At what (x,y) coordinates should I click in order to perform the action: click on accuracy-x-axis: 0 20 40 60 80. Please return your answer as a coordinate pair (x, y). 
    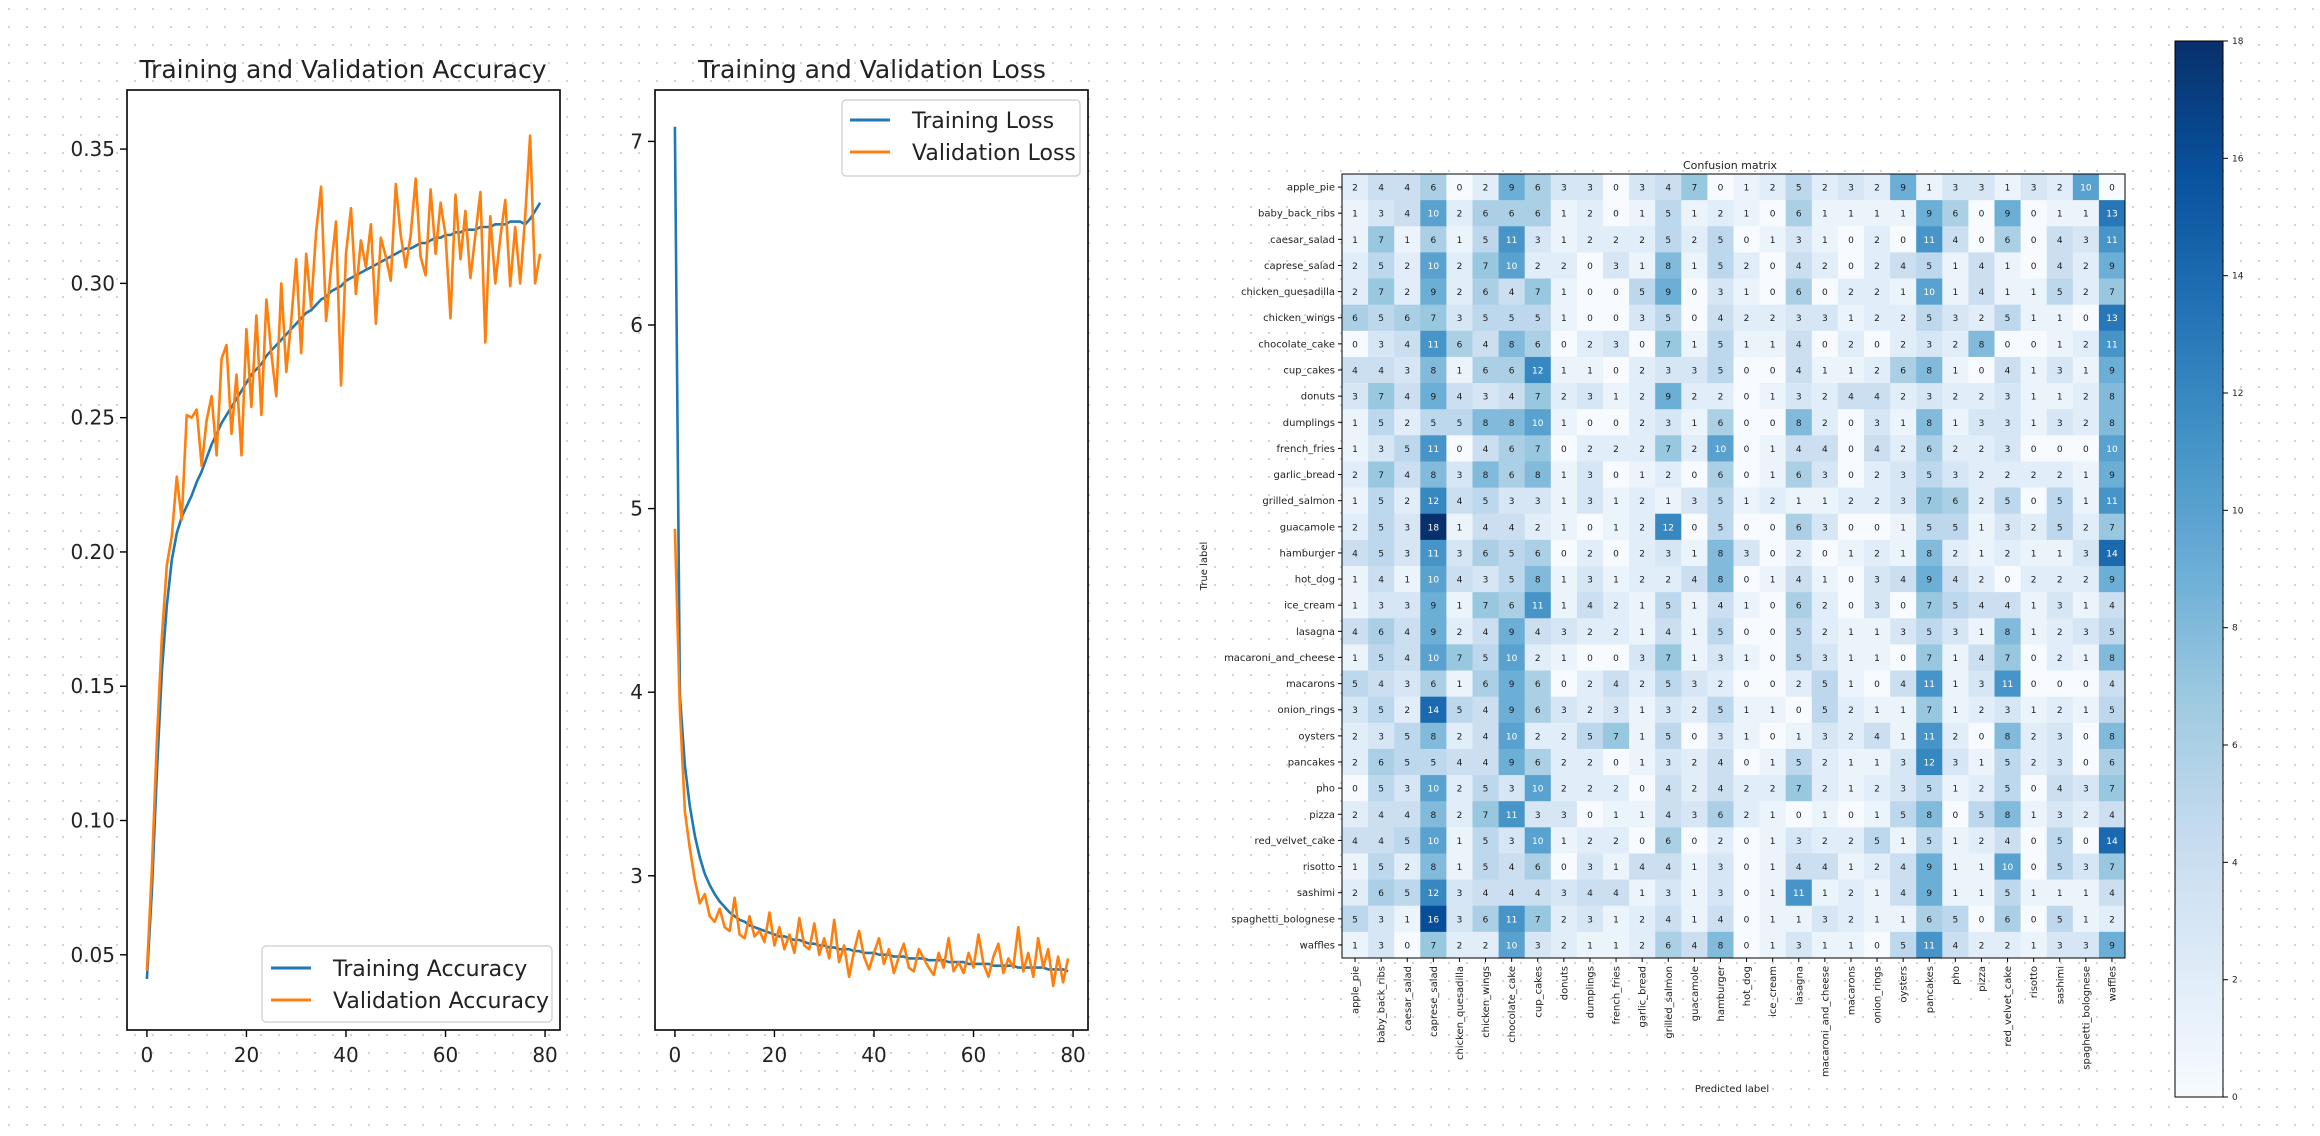
    Looking at the image, I should click on (349, 1048).